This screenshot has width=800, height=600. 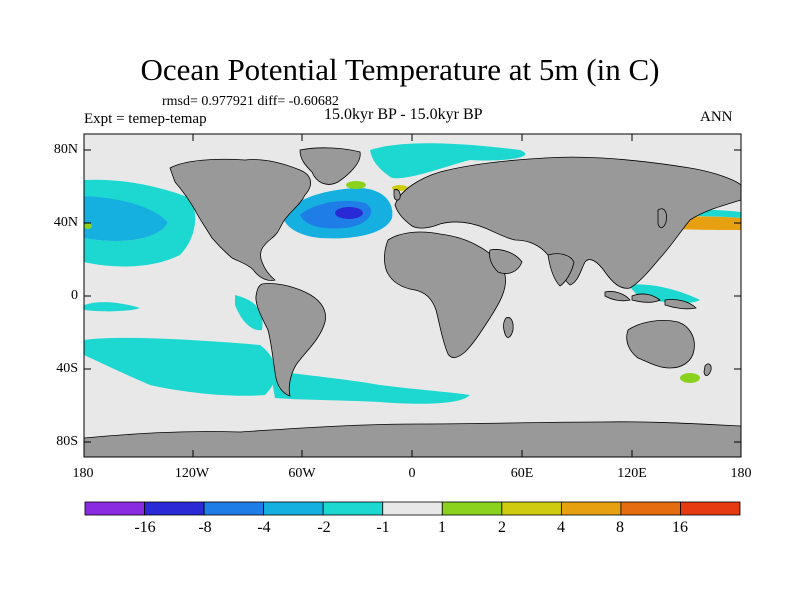 What do you see at coordinates (561, 270) in the screenshot?
I see `land-india` at bounding box center [561, 270].